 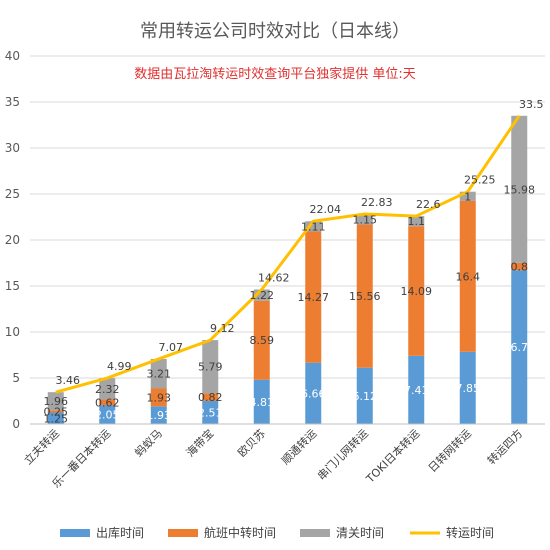 I want to click on data-label: 0.8, so click(x=520, y=266).